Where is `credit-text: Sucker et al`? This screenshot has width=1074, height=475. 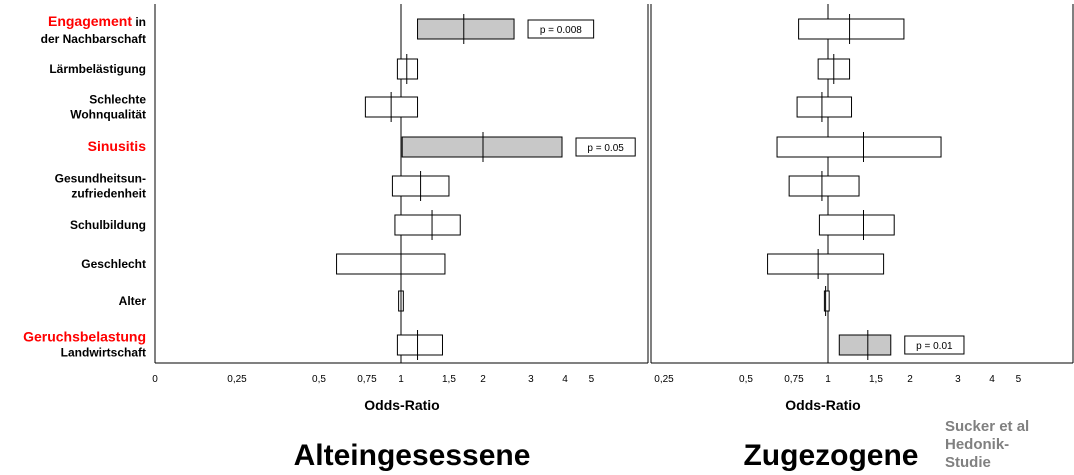
credit-text: Sucker et al is located at coordinates (987, 426).